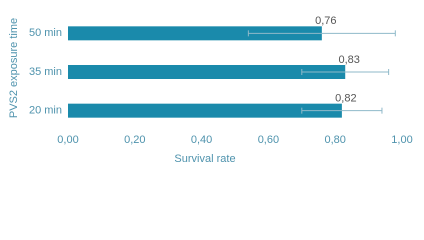  What do you see at coordinates (401, 140) in the screenshot?
I see `x-tick-label: 1,00` at bounding box center [401, 140].